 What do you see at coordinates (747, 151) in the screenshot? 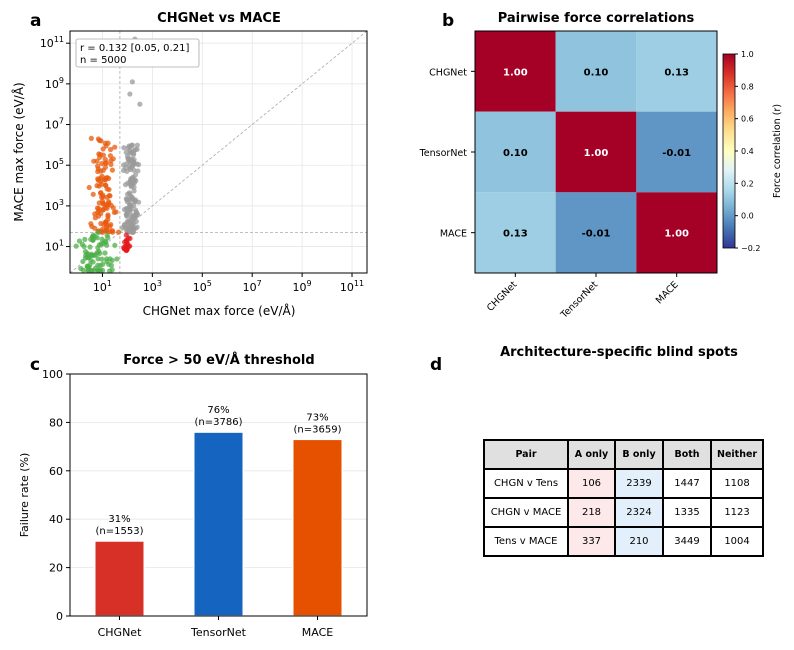
I see `colorbar-ticks: 1.0 0.8 0.6 0.4 0.2 0.0 −0.2` at bounding box center [747, 151].